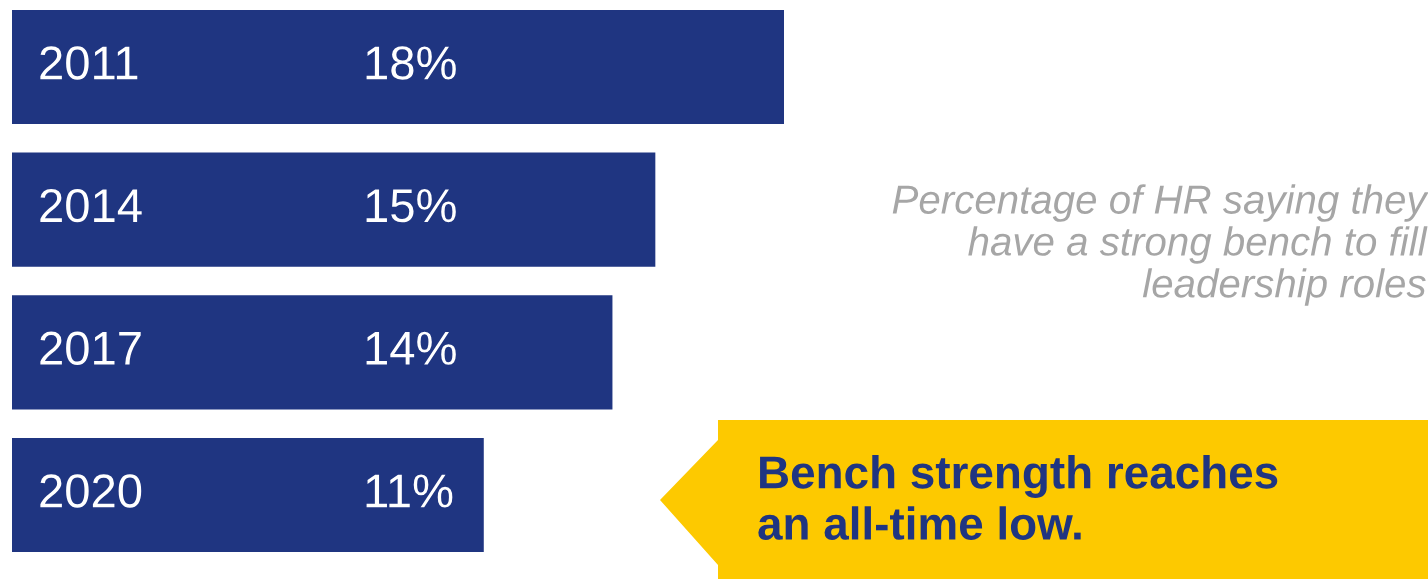 This screenshot has height=579, width=1428. Describe the element at coordinates (1160, 245) in the screenshot. I see `text: Percentage of HR saying they have a strong bench to fill leadership roles` at that location.